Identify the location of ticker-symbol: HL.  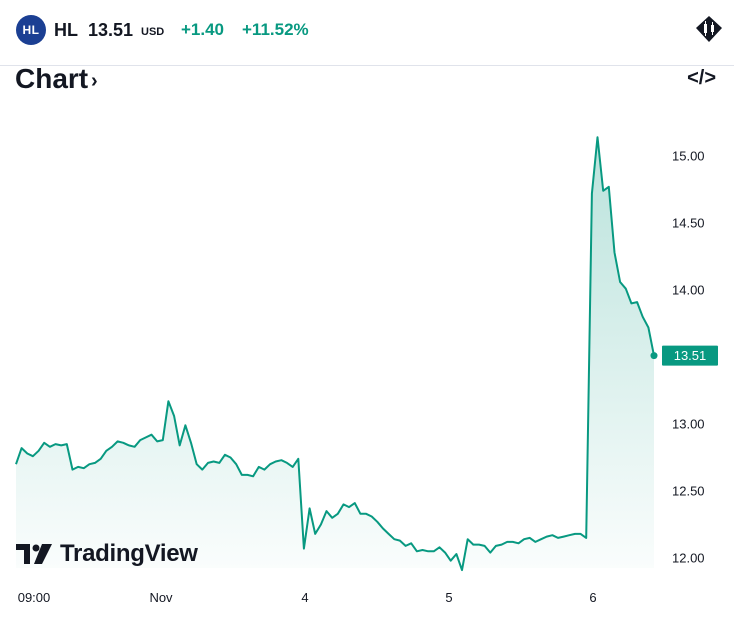
(66, 30).